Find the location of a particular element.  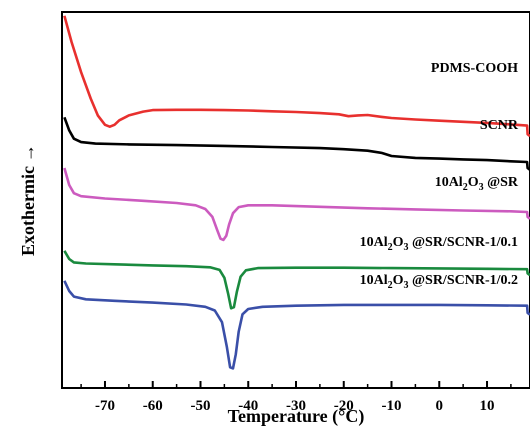

x-tick-label: 0 is located at coordinates (440, 406).